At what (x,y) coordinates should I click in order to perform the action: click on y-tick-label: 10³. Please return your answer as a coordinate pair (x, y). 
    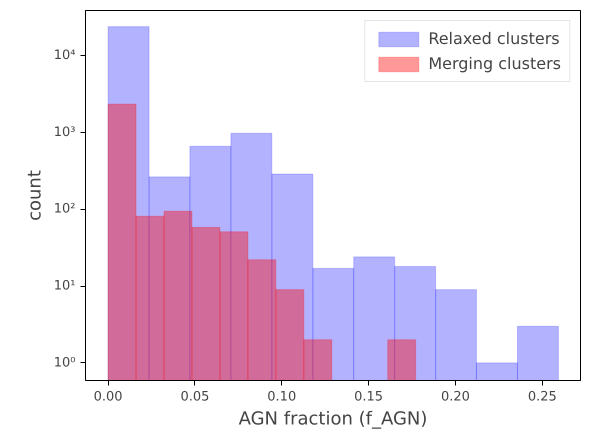
    Looking at the image, I should click on (65, 132).